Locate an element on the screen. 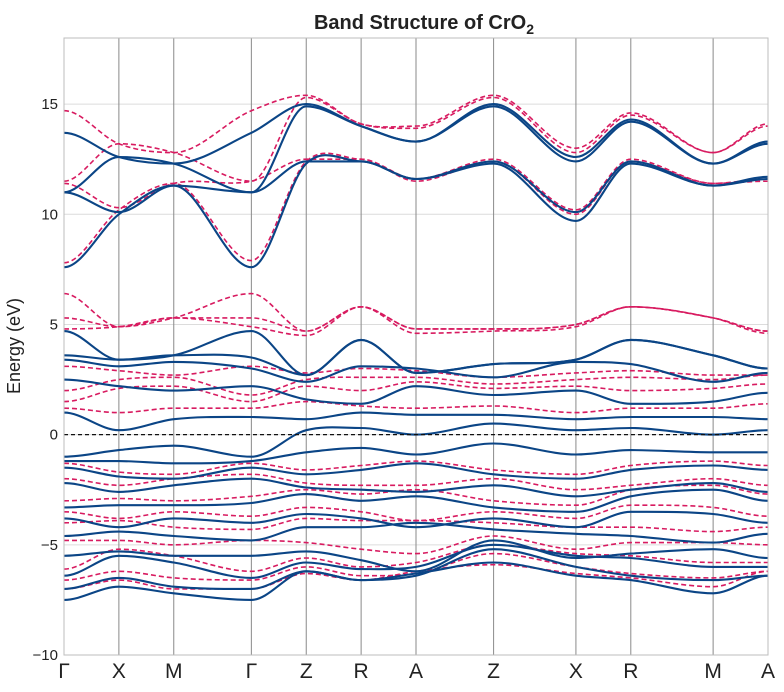 The height and width of the screenshot is (692, 784). y-tick-label: 0 is located at coordinates (54, 435).